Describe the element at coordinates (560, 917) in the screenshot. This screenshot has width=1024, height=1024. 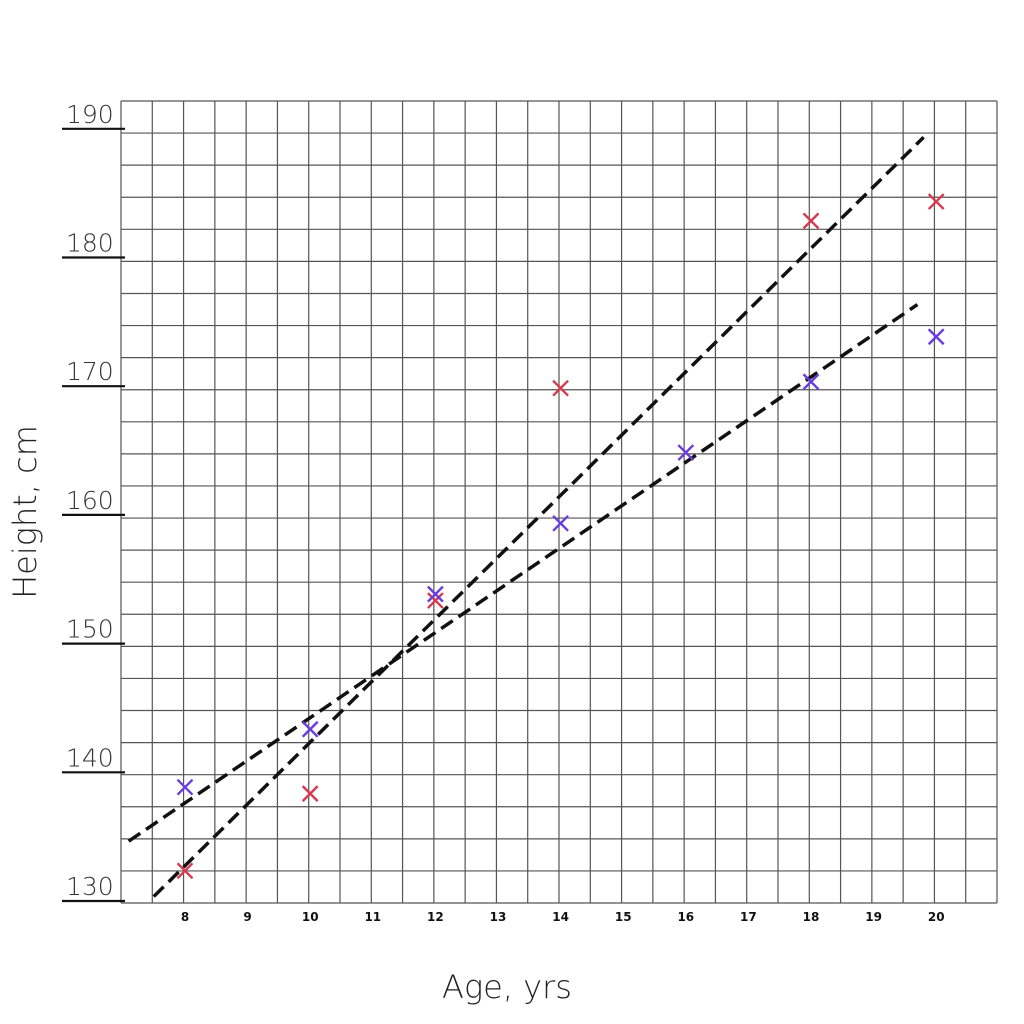
I see `x-tick-label: 14` at that location.